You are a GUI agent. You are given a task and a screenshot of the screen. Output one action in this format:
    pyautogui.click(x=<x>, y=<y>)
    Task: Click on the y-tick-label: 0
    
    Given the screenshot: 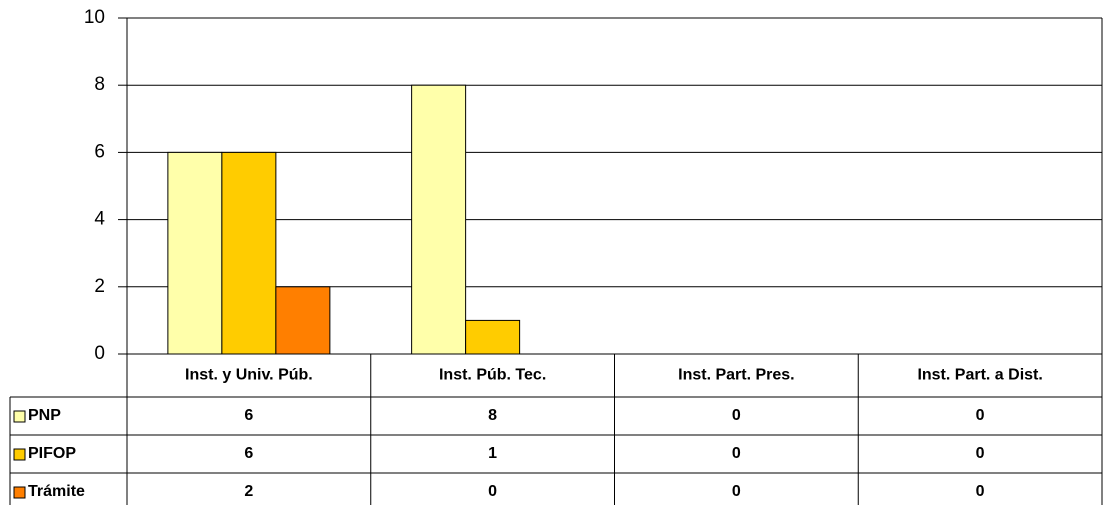 What is the action you would take?
    pyautogui.click(x=99, y=353)
    